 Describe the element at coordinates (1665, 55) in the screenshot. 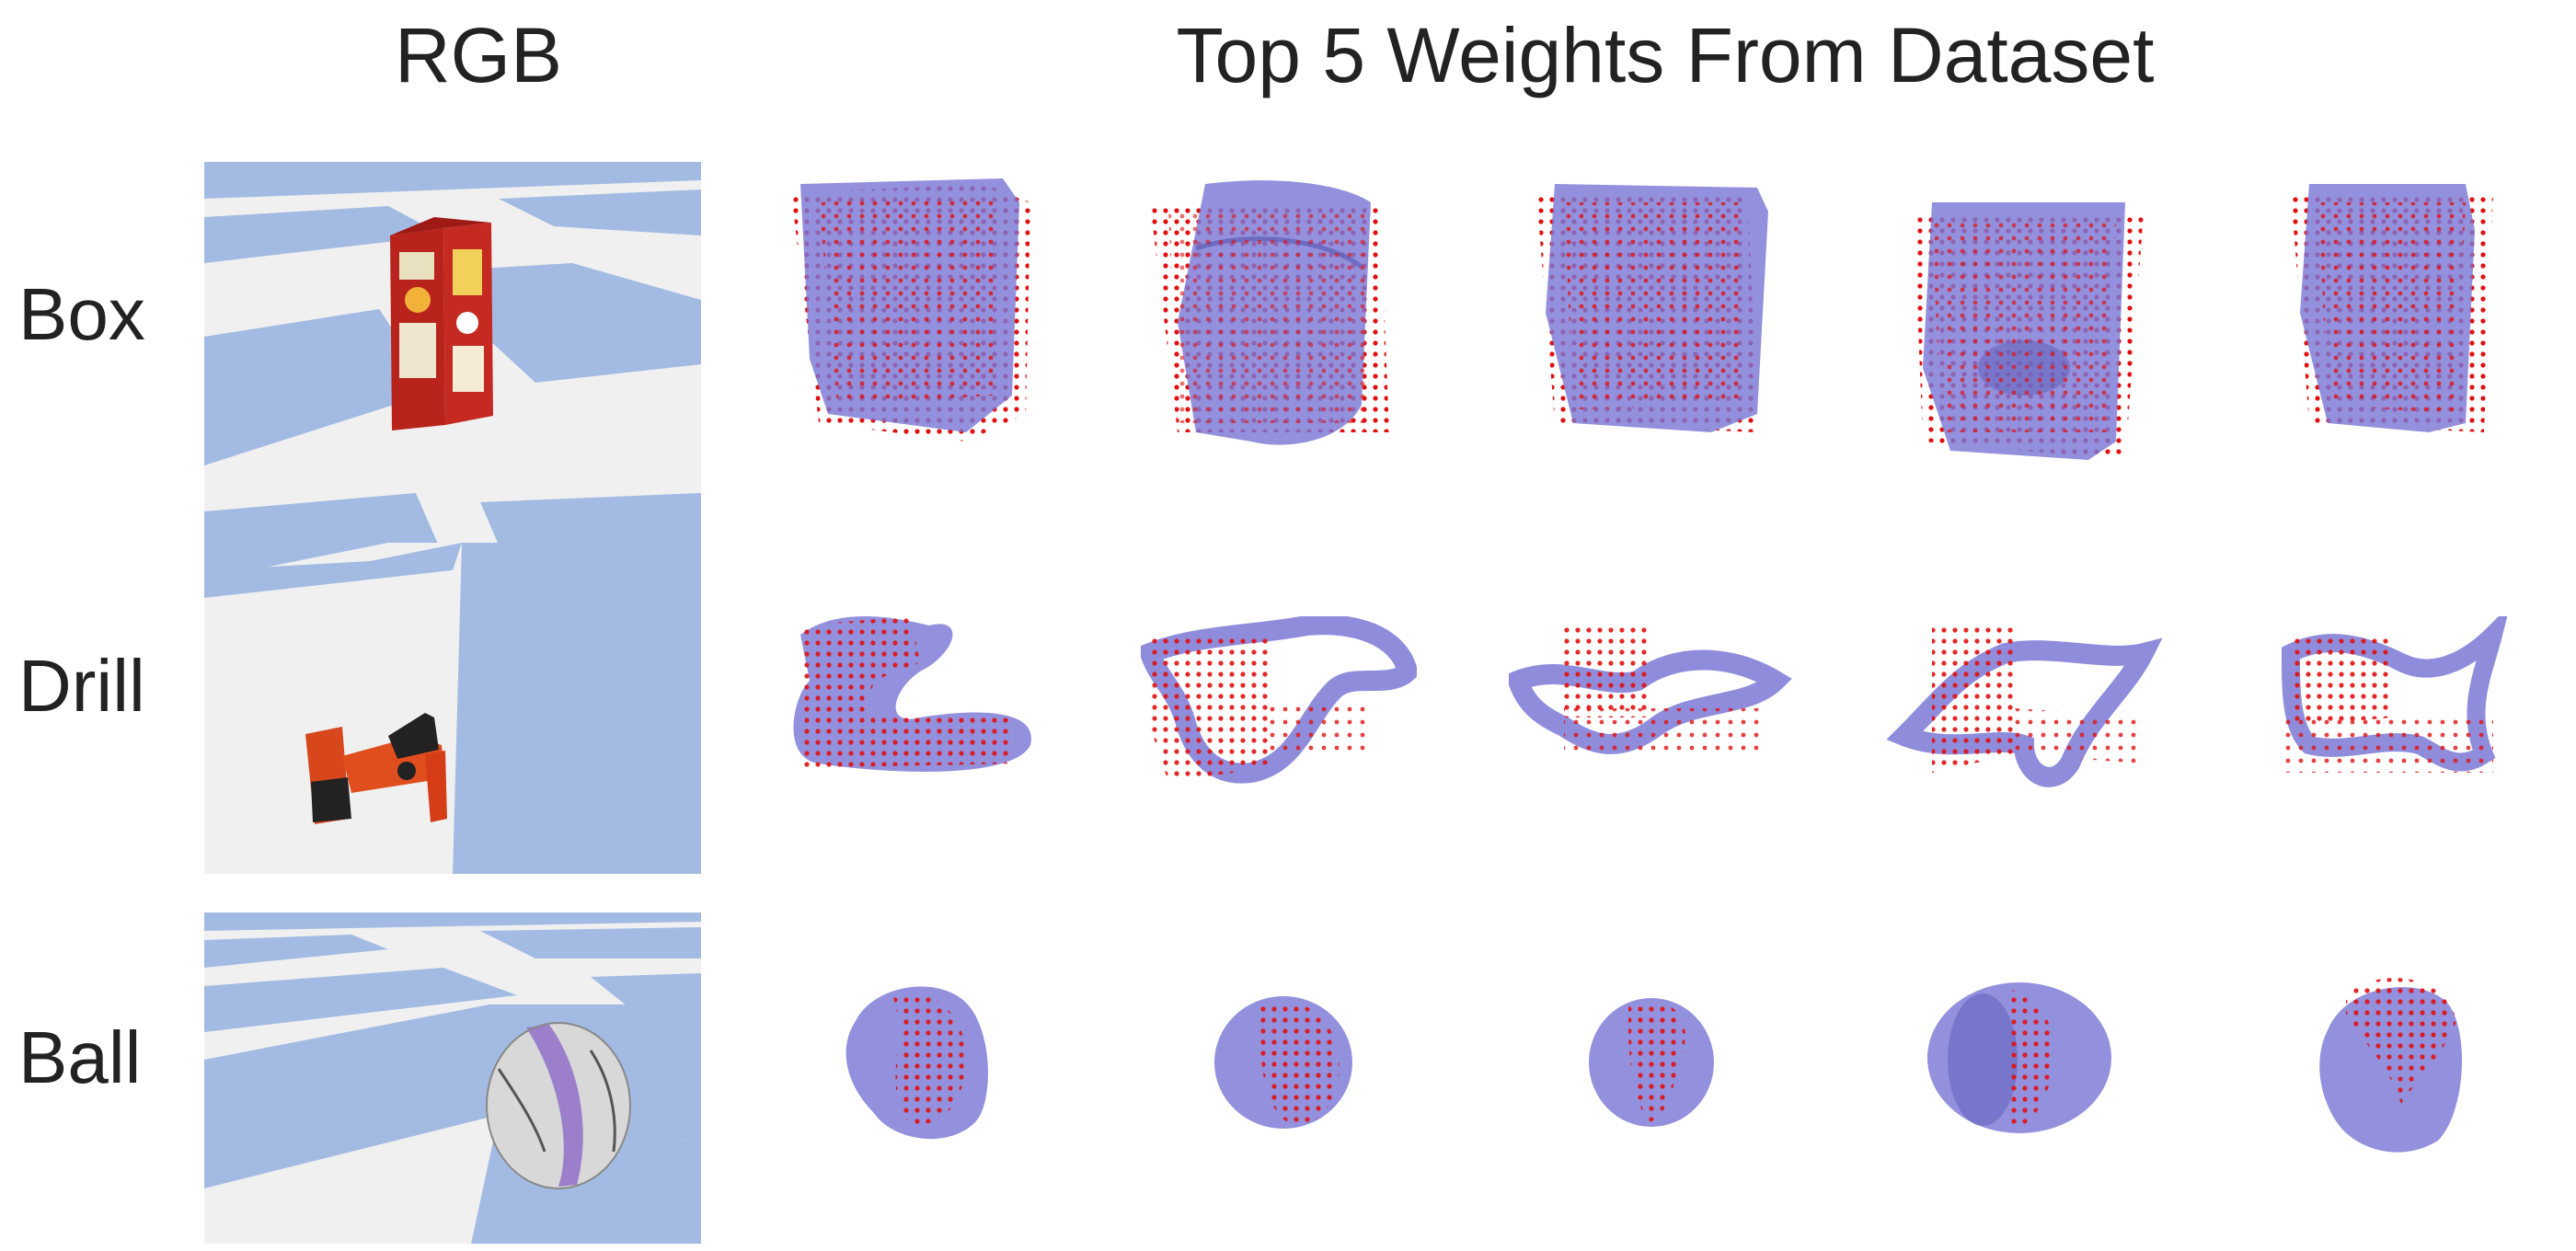

I see `top-weights-column-header: Top 5 Weights From Dataset` at that location.